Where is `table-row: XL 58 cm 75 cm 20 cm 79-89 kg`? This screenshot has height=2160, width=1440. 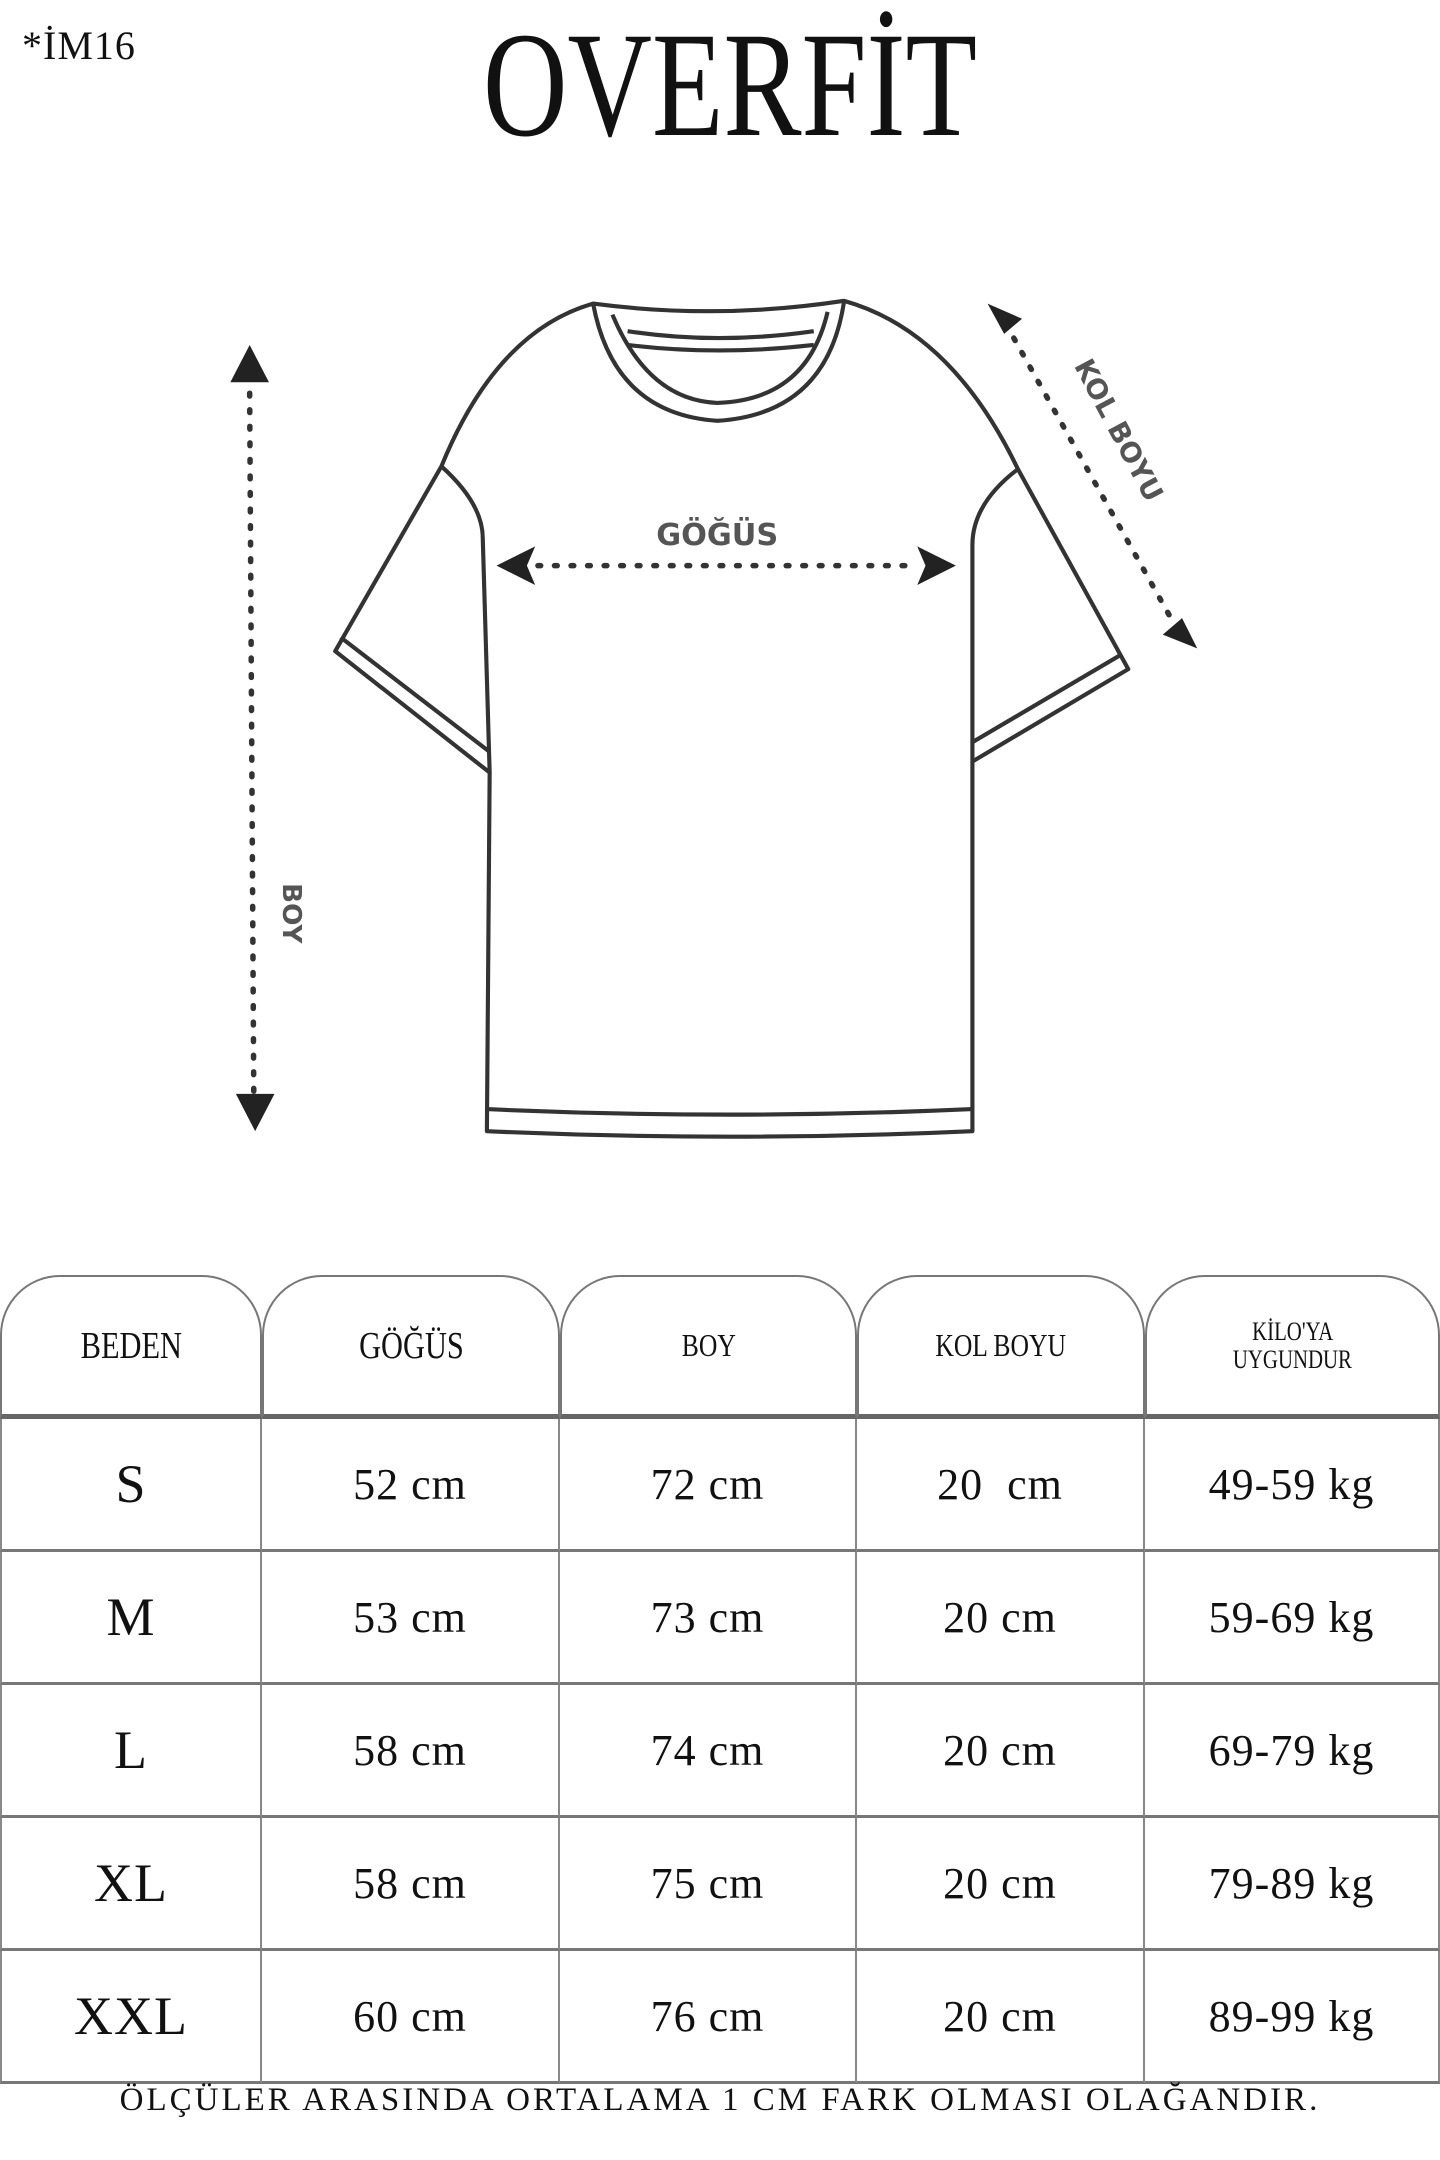 table-row: XL 58 cm 75 cm 20 cm 79-89 kg is located at coordinates (720, 1884).